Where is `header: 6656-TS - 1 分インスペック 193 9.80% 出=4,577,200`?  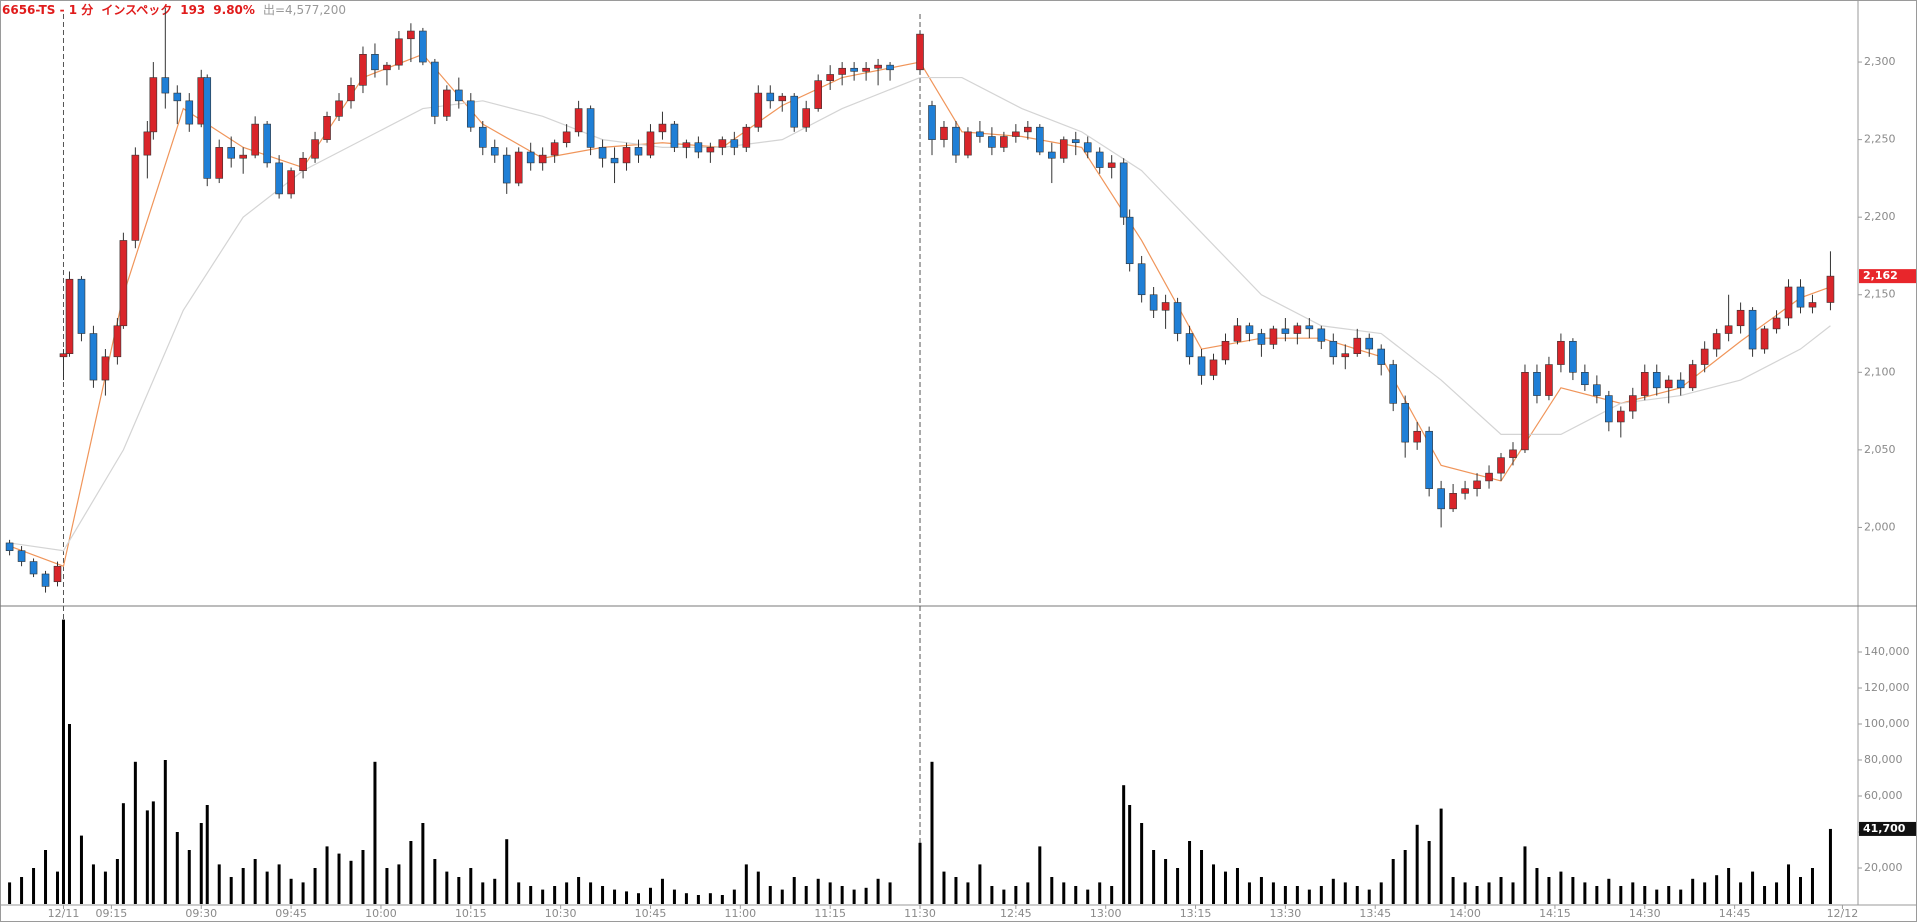 header: 6656-TS - 1 分インスペック 193 9.80% 出=4,577,200 is located at coordinates (174, 9).